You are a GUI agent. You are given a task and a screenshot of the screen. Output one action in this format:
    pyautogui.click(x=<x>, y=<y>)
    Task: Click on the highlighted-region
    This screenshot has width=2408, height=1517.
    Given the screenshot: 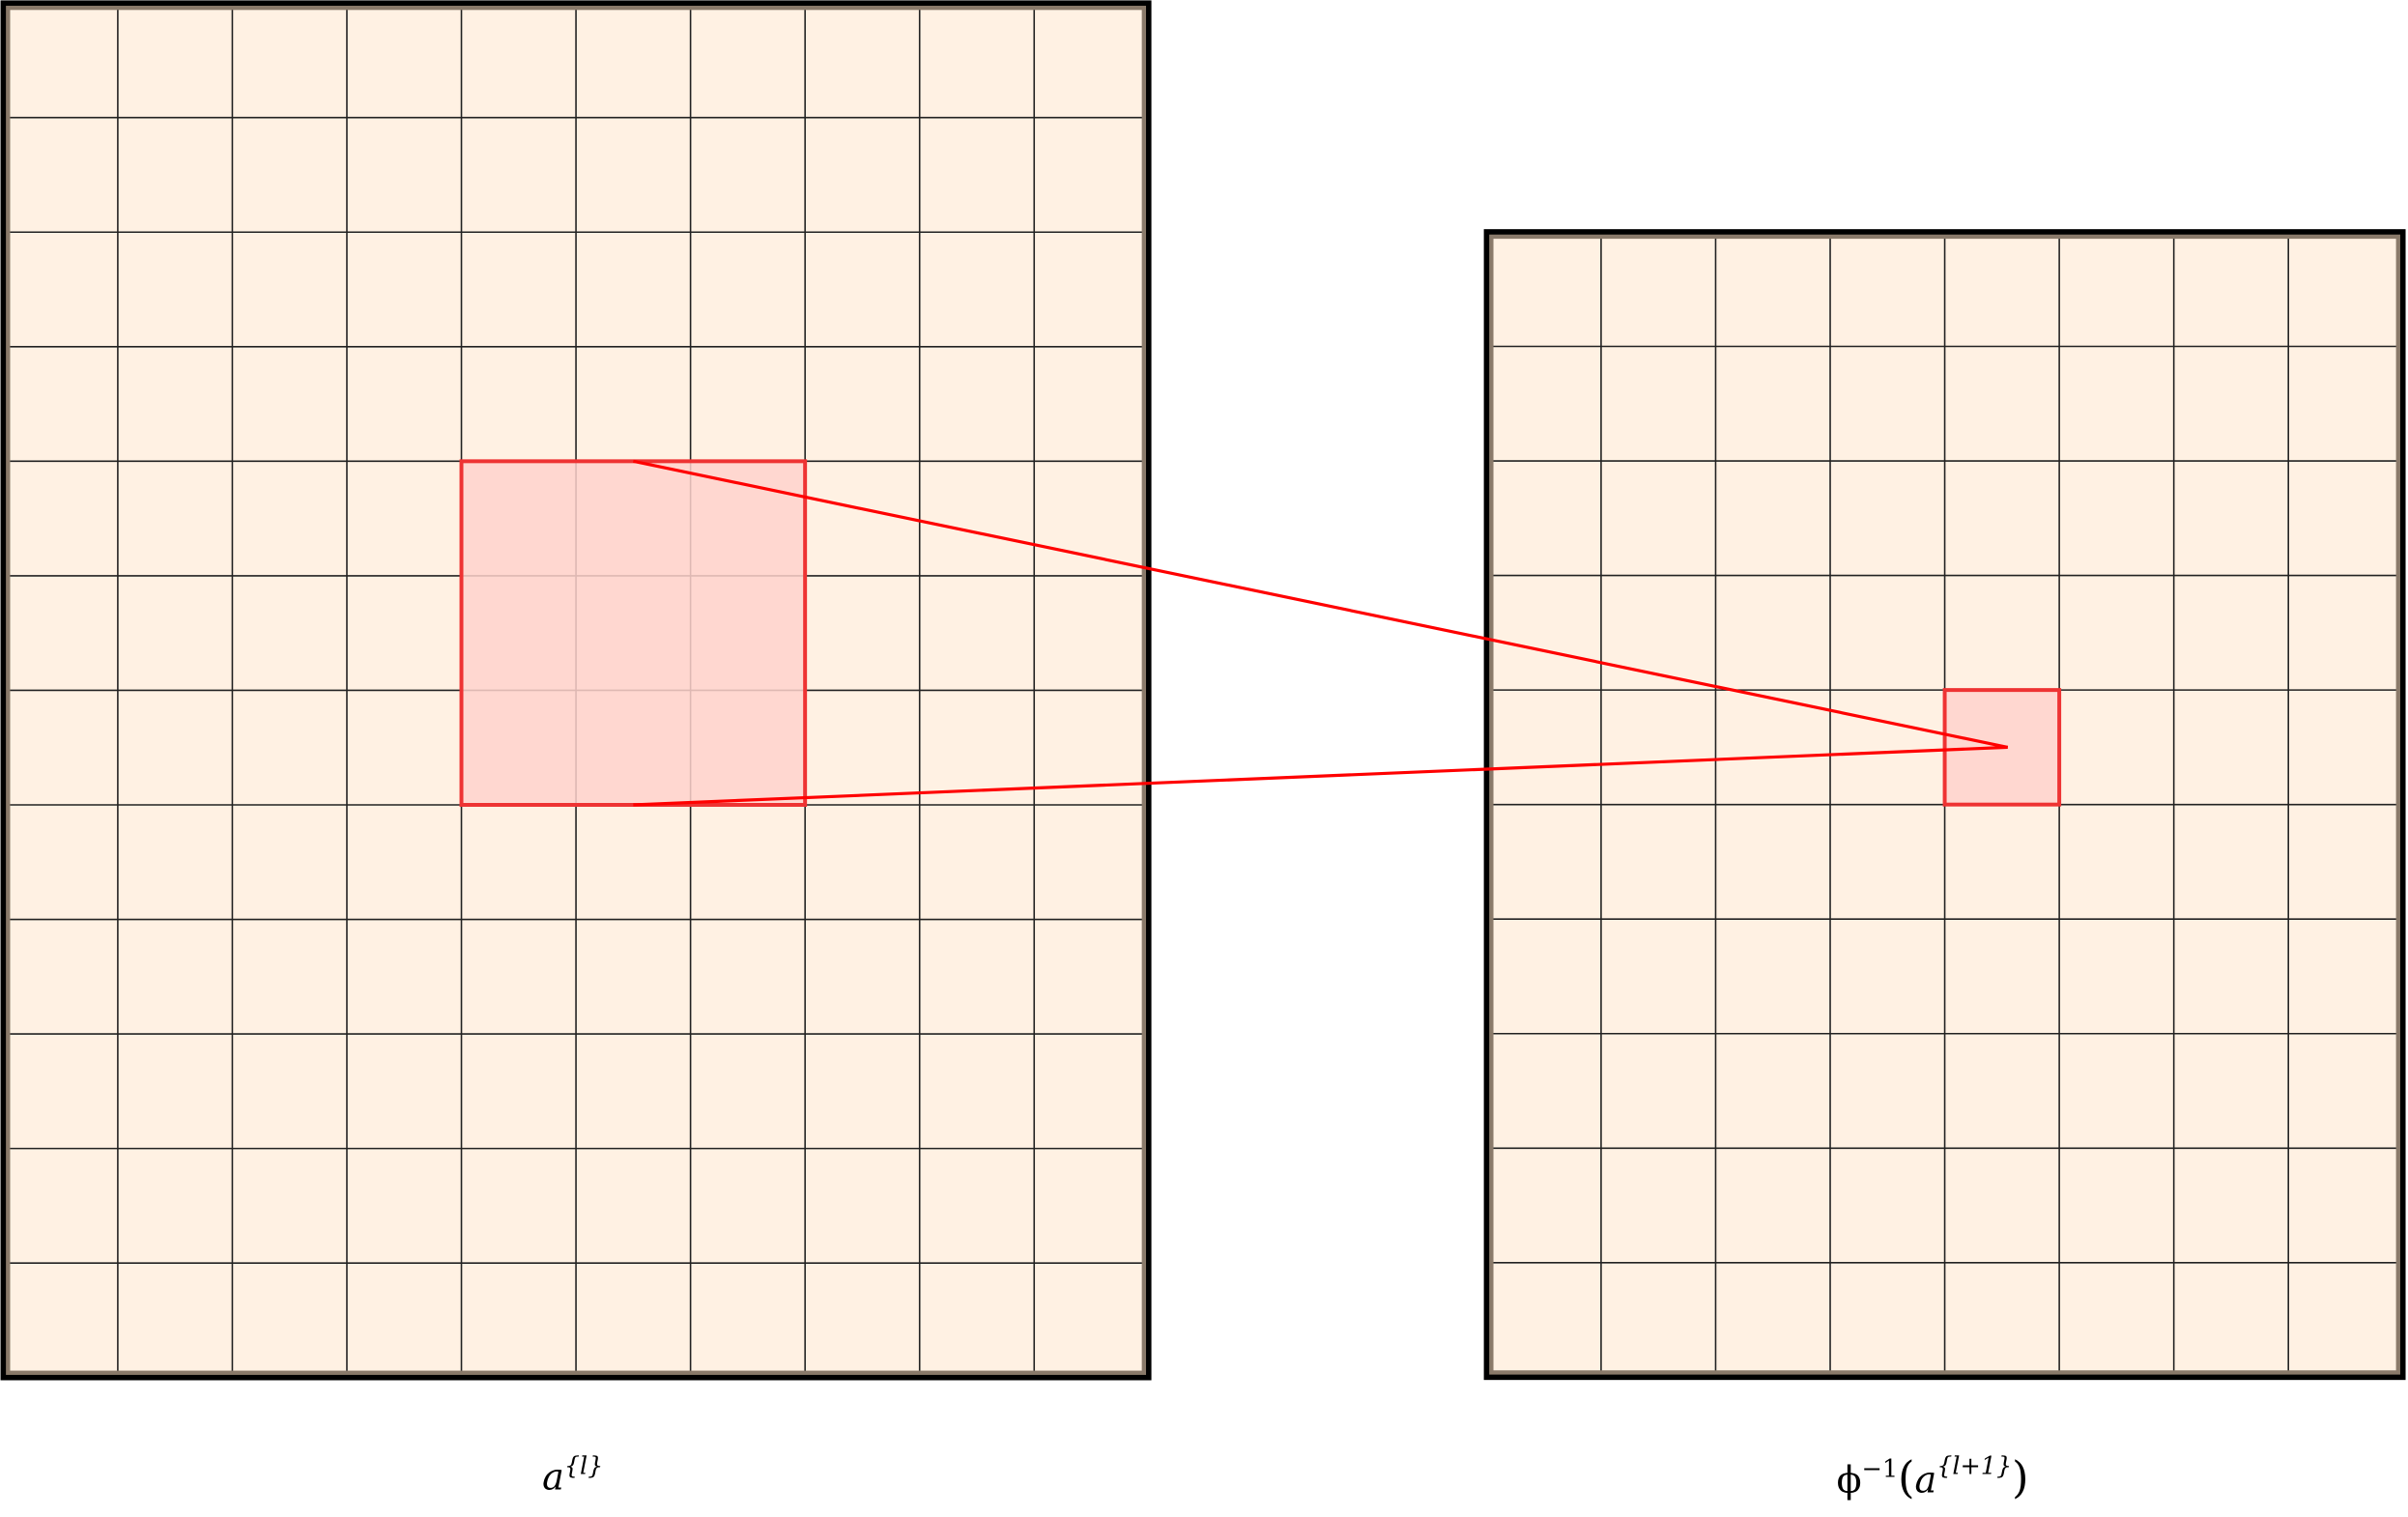 What is the action you would take?
    pyautogui.click(x=633, y=633)
    